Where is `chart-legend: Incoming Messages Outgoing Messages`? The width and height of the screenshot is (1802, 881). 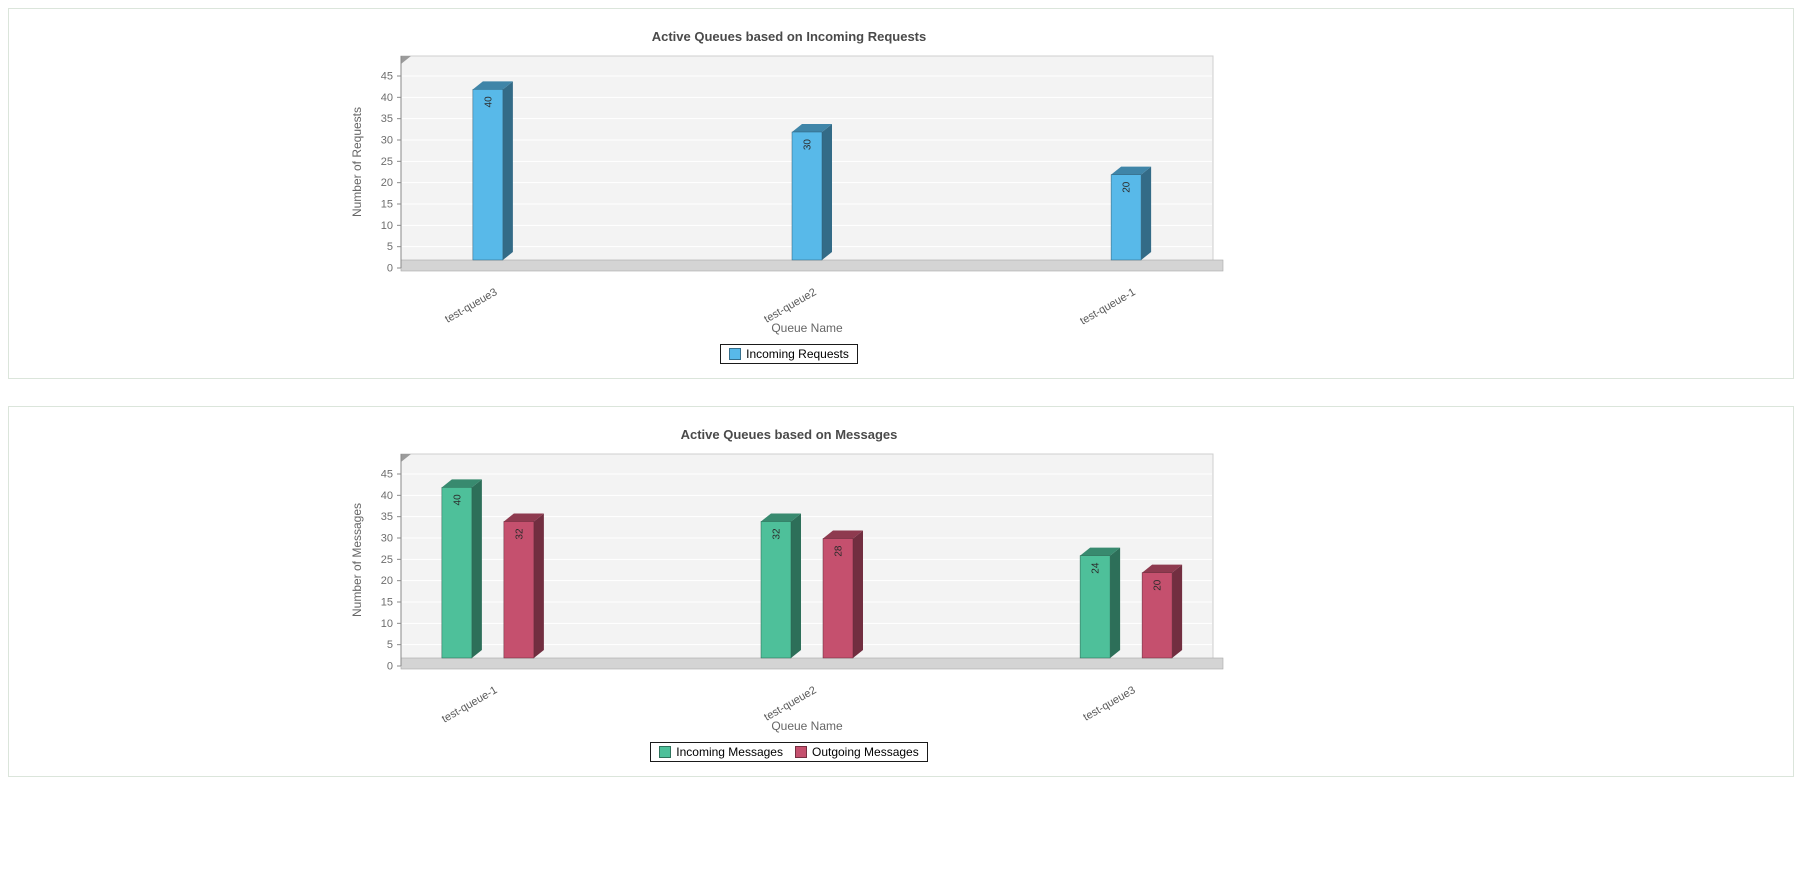
chart-legend: Incoming Messages Outgoing Messages is located at coordinates (789, 752).